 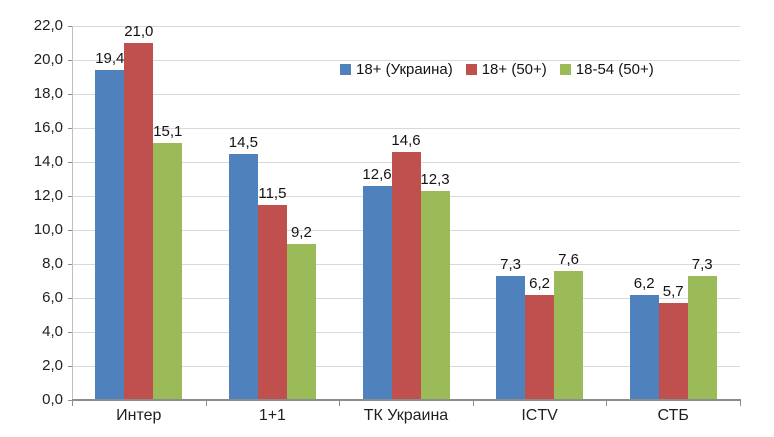 What do you see at coordinates (435, 179) in the screenshot?
I see `bar-value-label: 12,3` at bounding box center [435, 179].